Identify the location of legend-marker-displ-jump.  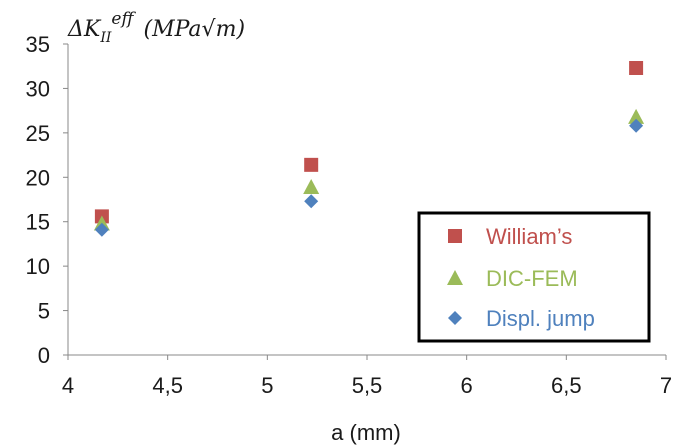
(455, 318).